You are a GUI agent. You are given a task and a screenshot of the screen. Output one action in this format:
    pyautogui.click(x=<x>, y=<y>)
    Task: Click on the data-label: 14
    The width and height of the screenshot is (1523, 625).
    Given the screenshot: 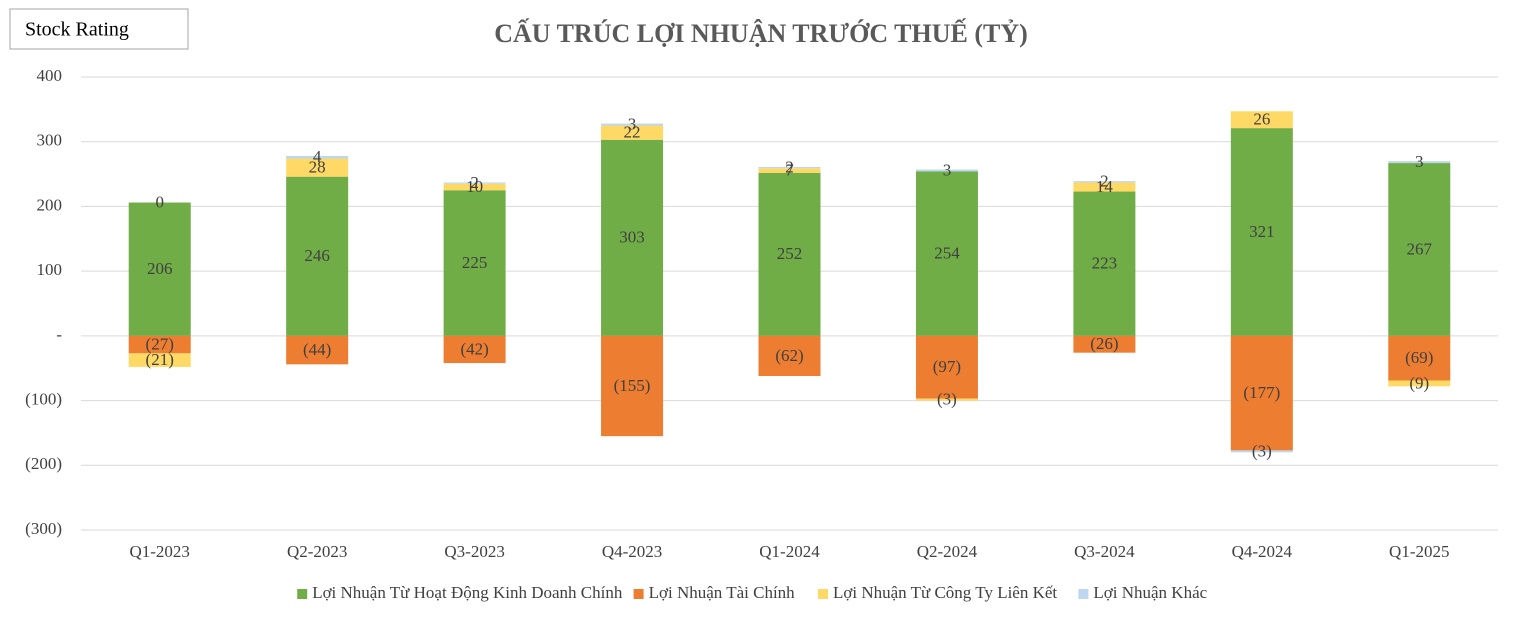 What is the action you would take?
    pyautogui.click(x=1105, y=186)
    